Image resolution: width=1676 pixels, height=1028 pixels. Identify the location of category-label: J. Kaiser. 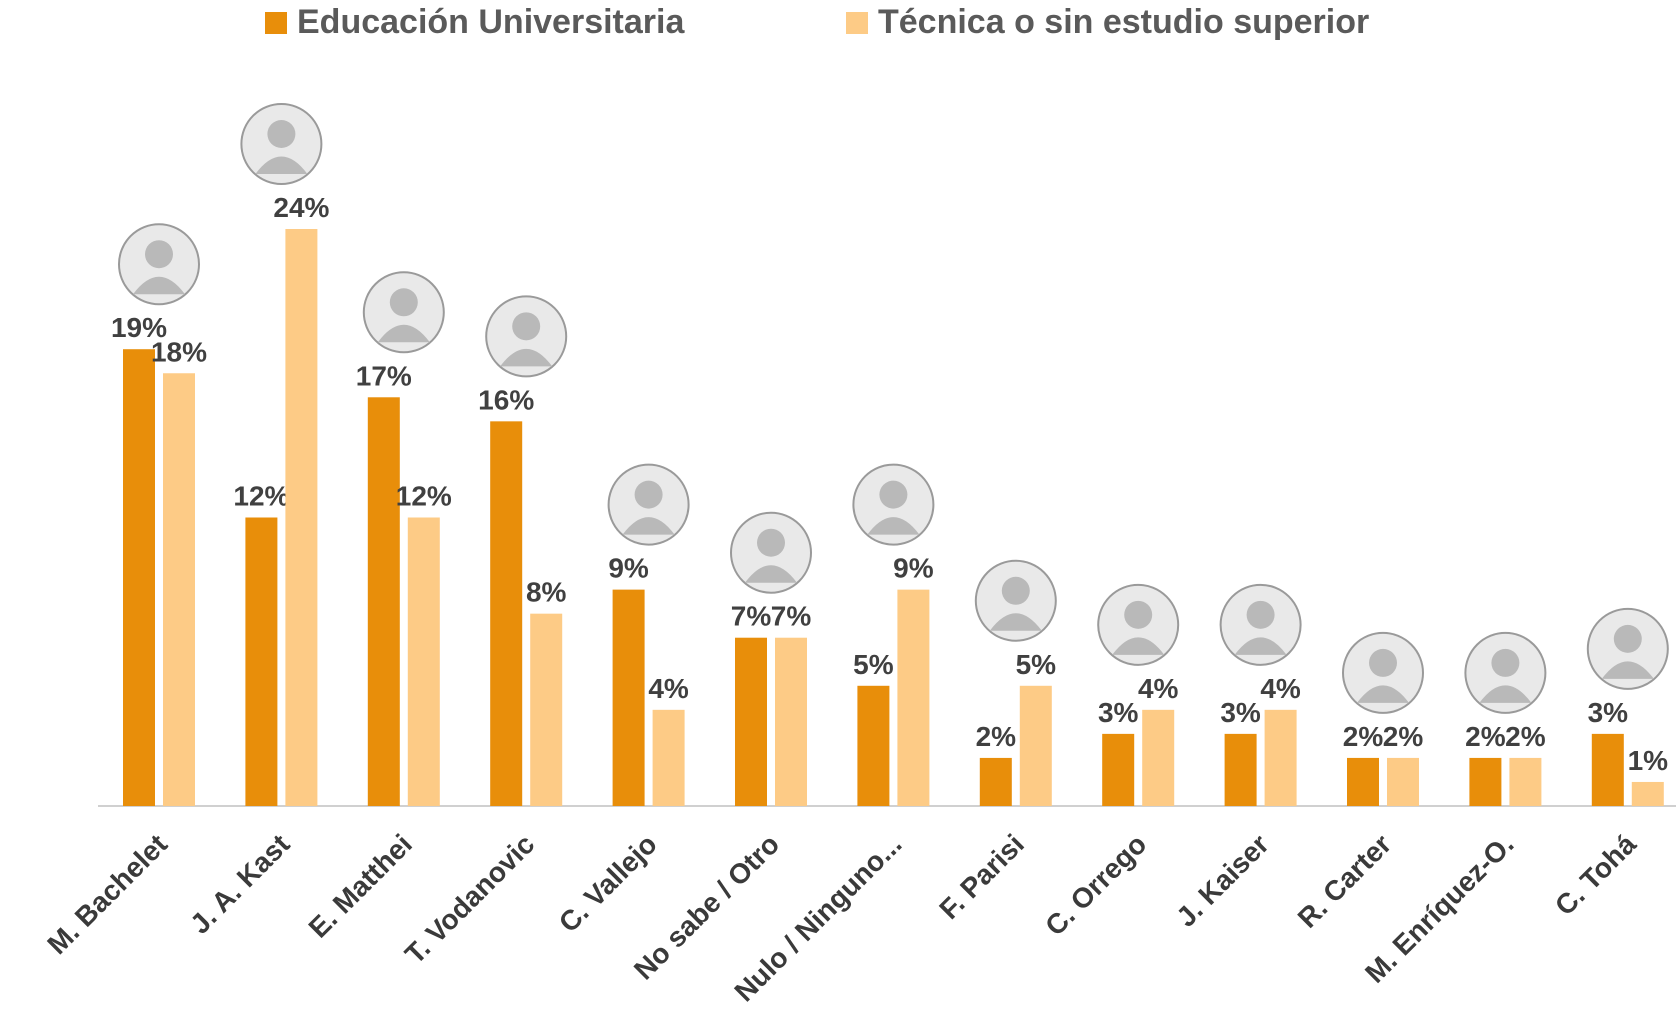
(1222, 880).